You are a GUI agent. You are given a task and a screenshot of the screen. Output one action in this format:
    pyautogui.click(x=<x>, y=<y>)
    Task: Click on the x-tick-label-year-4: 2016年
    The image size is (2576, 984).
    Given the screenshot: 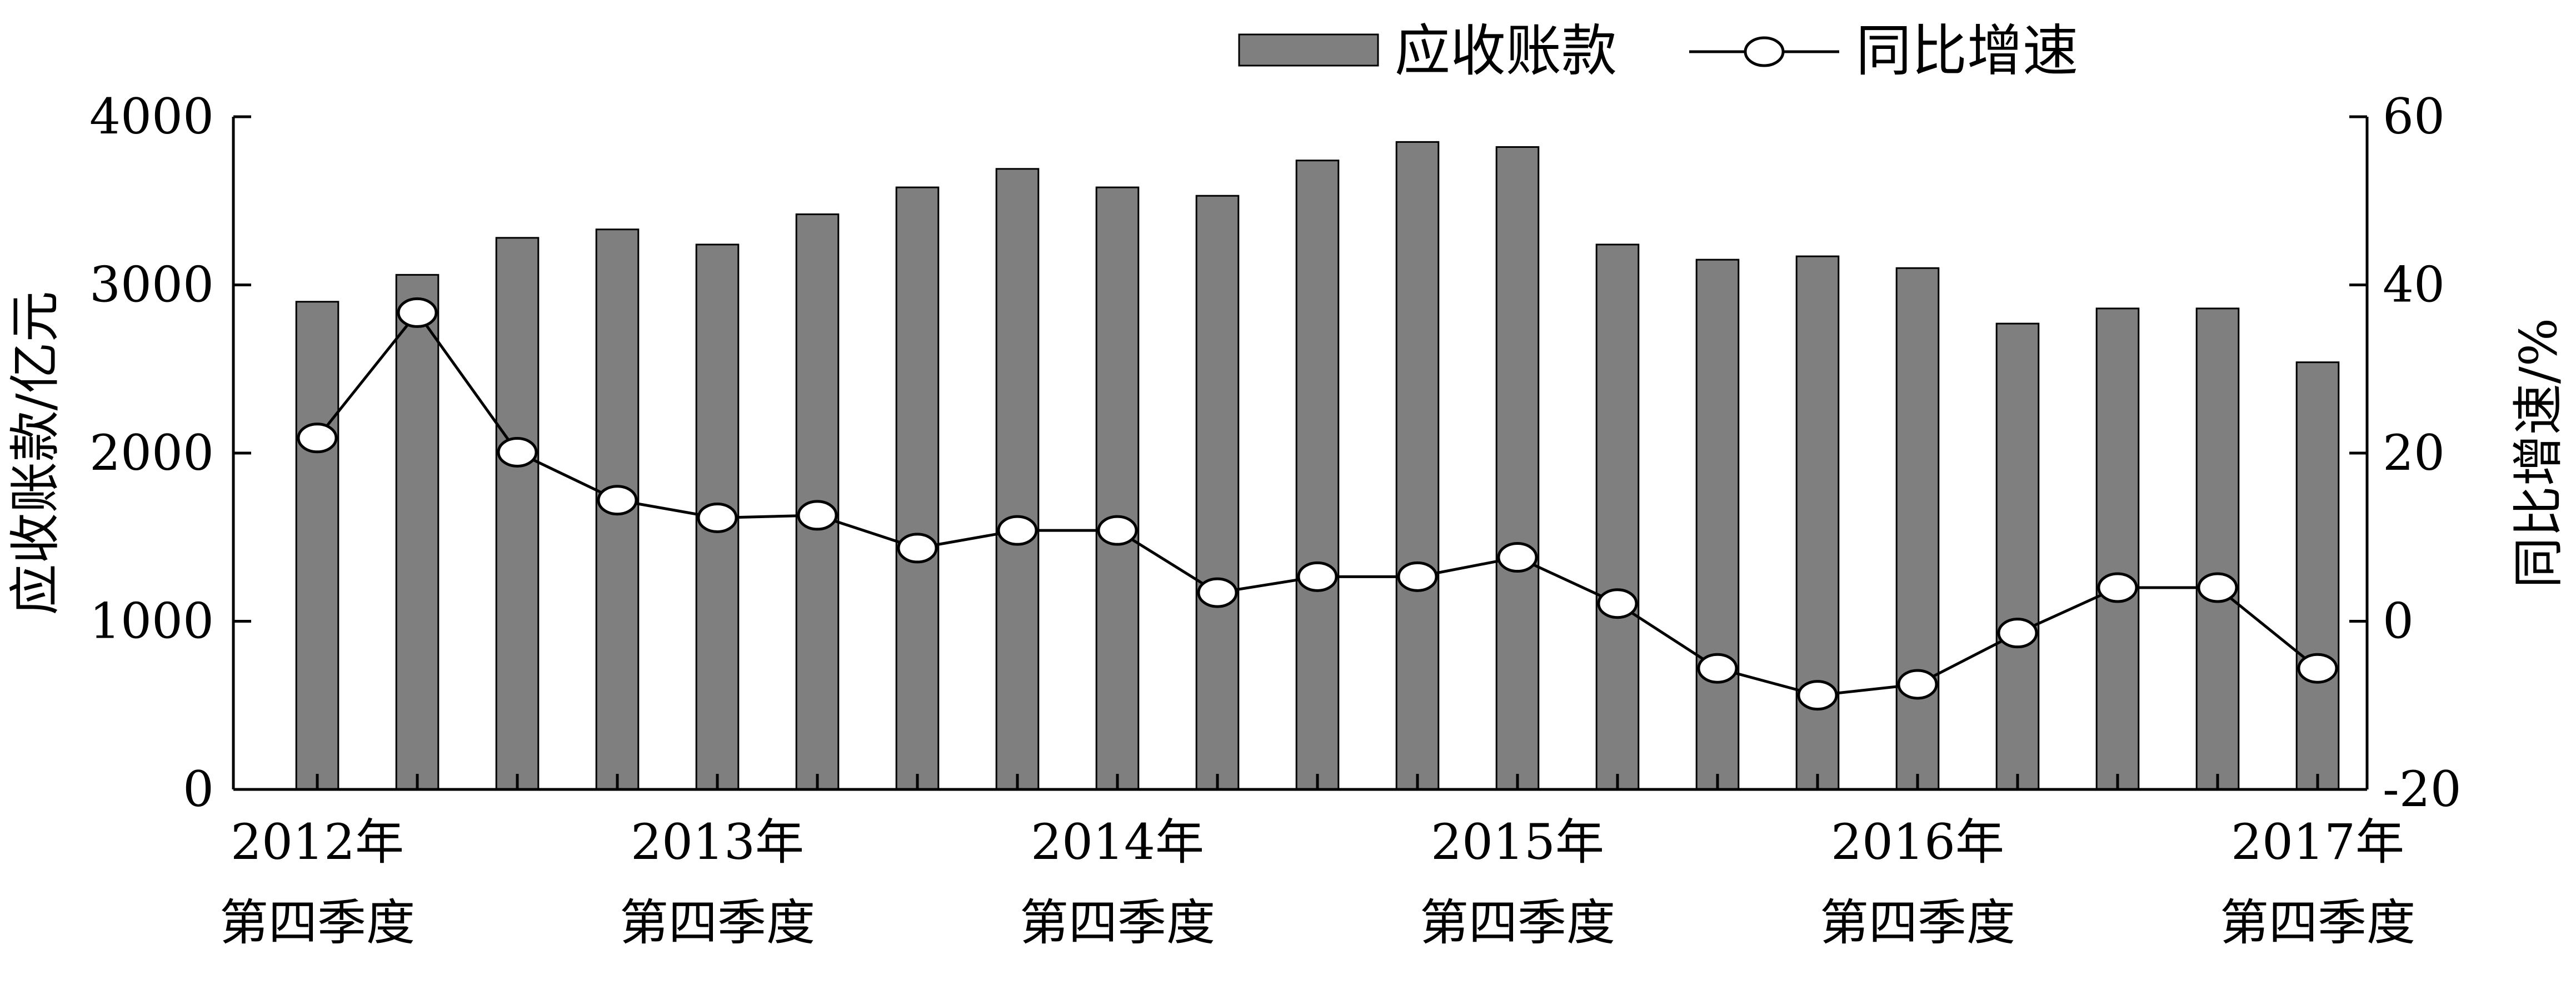 What is the action you would take?
    pyautogui.click(x=1918, y=842)
    